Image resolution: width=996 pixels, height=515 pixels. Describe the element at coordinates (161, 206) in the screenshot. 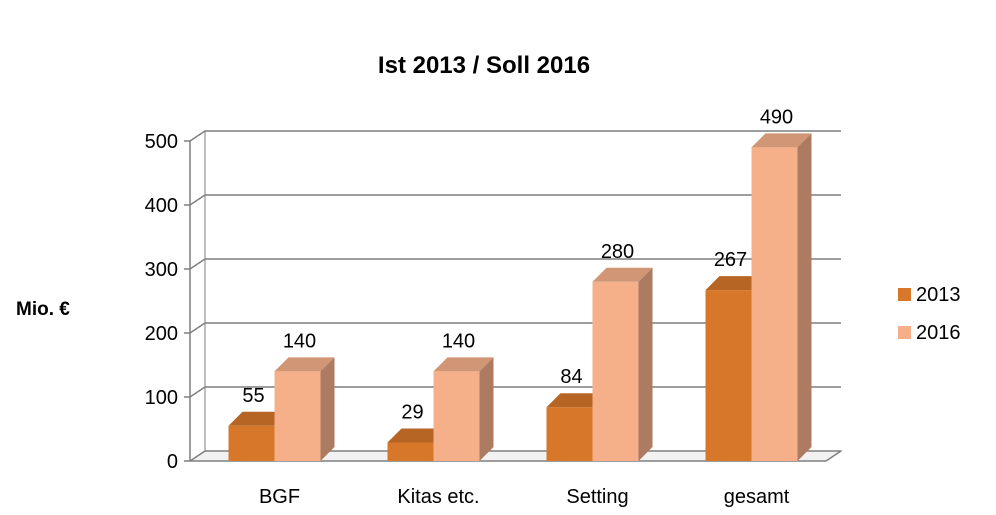

I see `y-tick-label: 400` at that location.